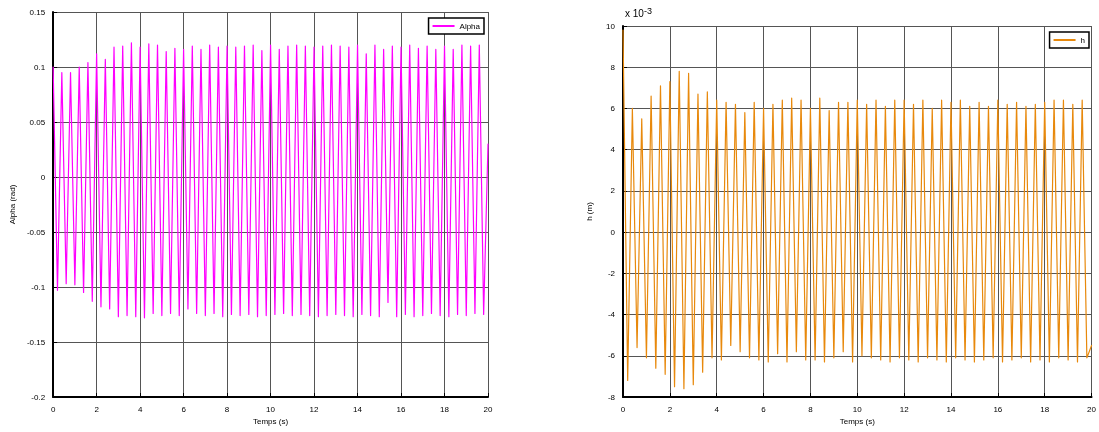  Describe the element at coordinates (611, 397) in the screenshot. I see `y-tick-label: -8` at that location.